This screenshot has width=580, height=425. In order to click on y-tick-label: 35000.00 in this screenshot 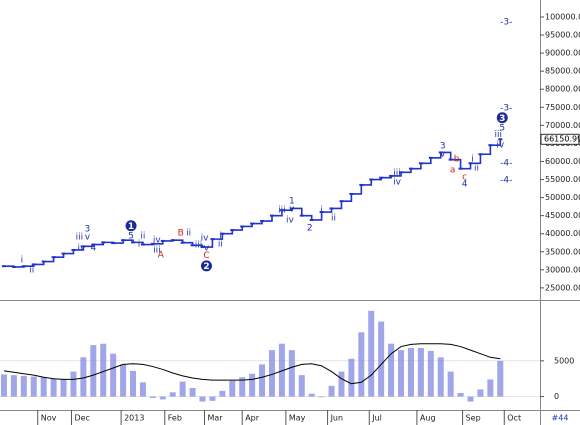, I will do `click(562, 251)`.